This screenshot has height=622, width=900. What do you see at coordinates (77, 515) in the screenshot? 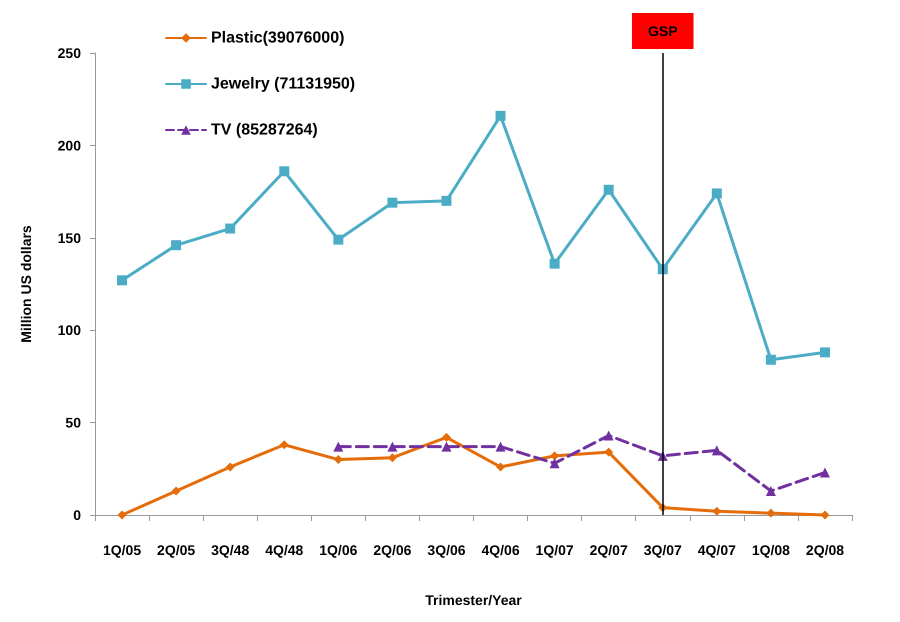
I see `y-tick-label: 0` at bounding box center [77, 515].